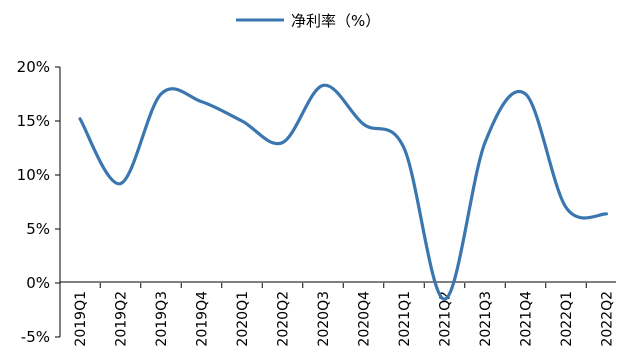 The height and width of the screenshot is (356, 623). What do you see at coordinates (243, 319) in the screenshot?
I see `x-tick-label: 2020Q1` at bounding box center [243, 319].